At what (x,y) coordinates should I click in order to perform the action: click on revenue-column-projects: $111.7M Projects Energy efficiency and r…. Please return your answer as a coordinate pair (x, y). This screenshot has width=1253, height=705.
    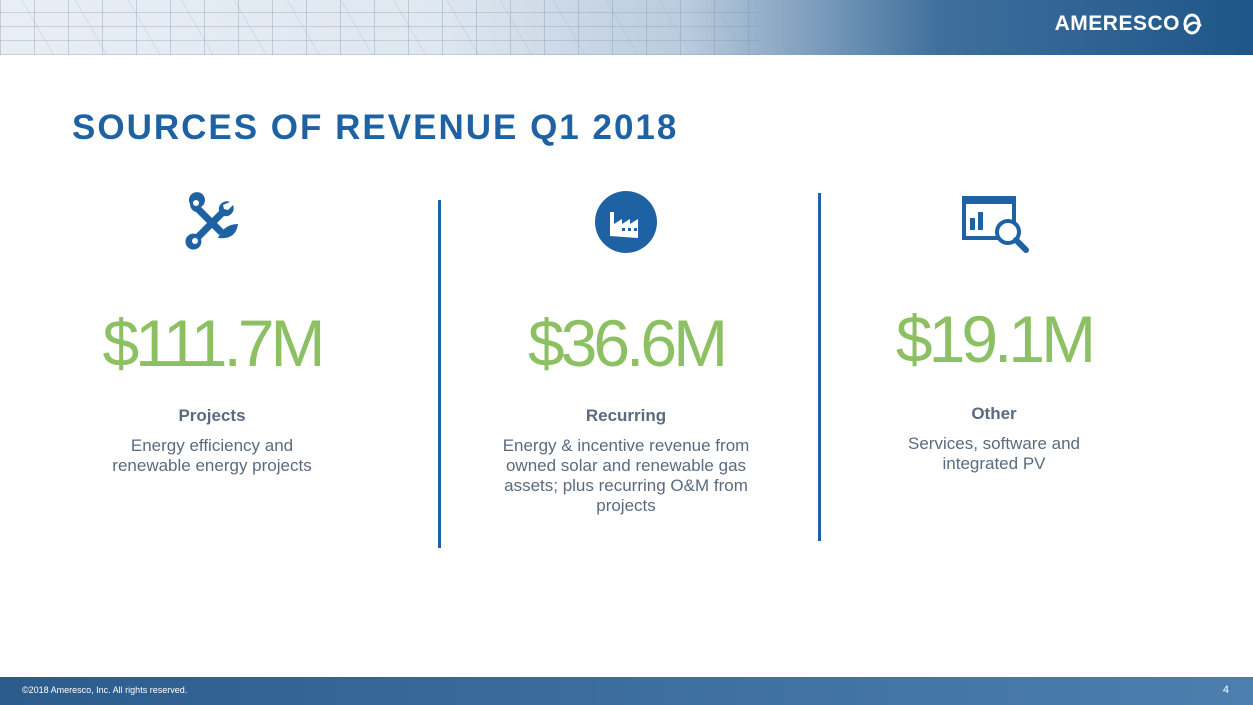
    Looking at the image, I should click on (212, 333).